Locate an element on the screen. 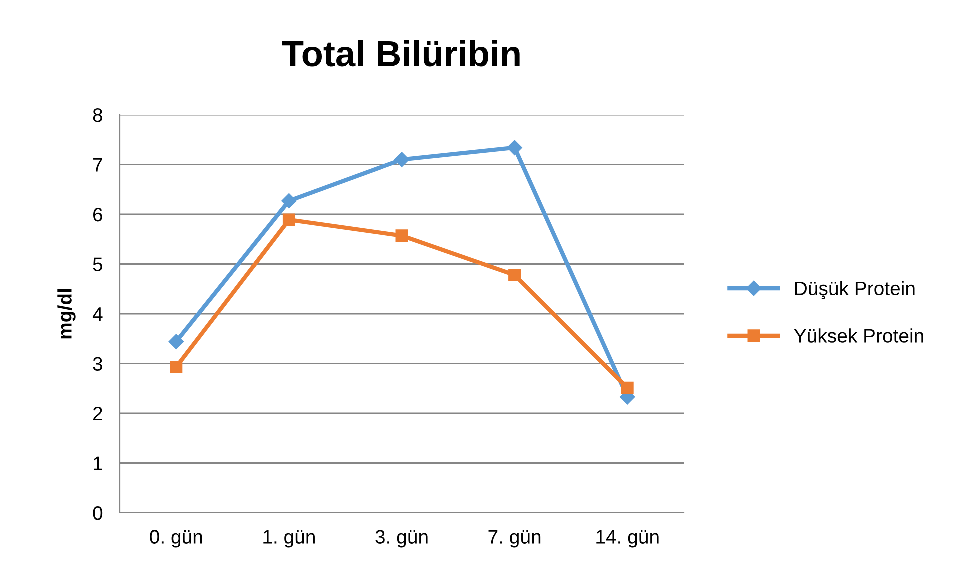 Image resolution: width=964 pixels, height=578 pixels. y-tick-label: 4 is located at coordinates (97, 315).